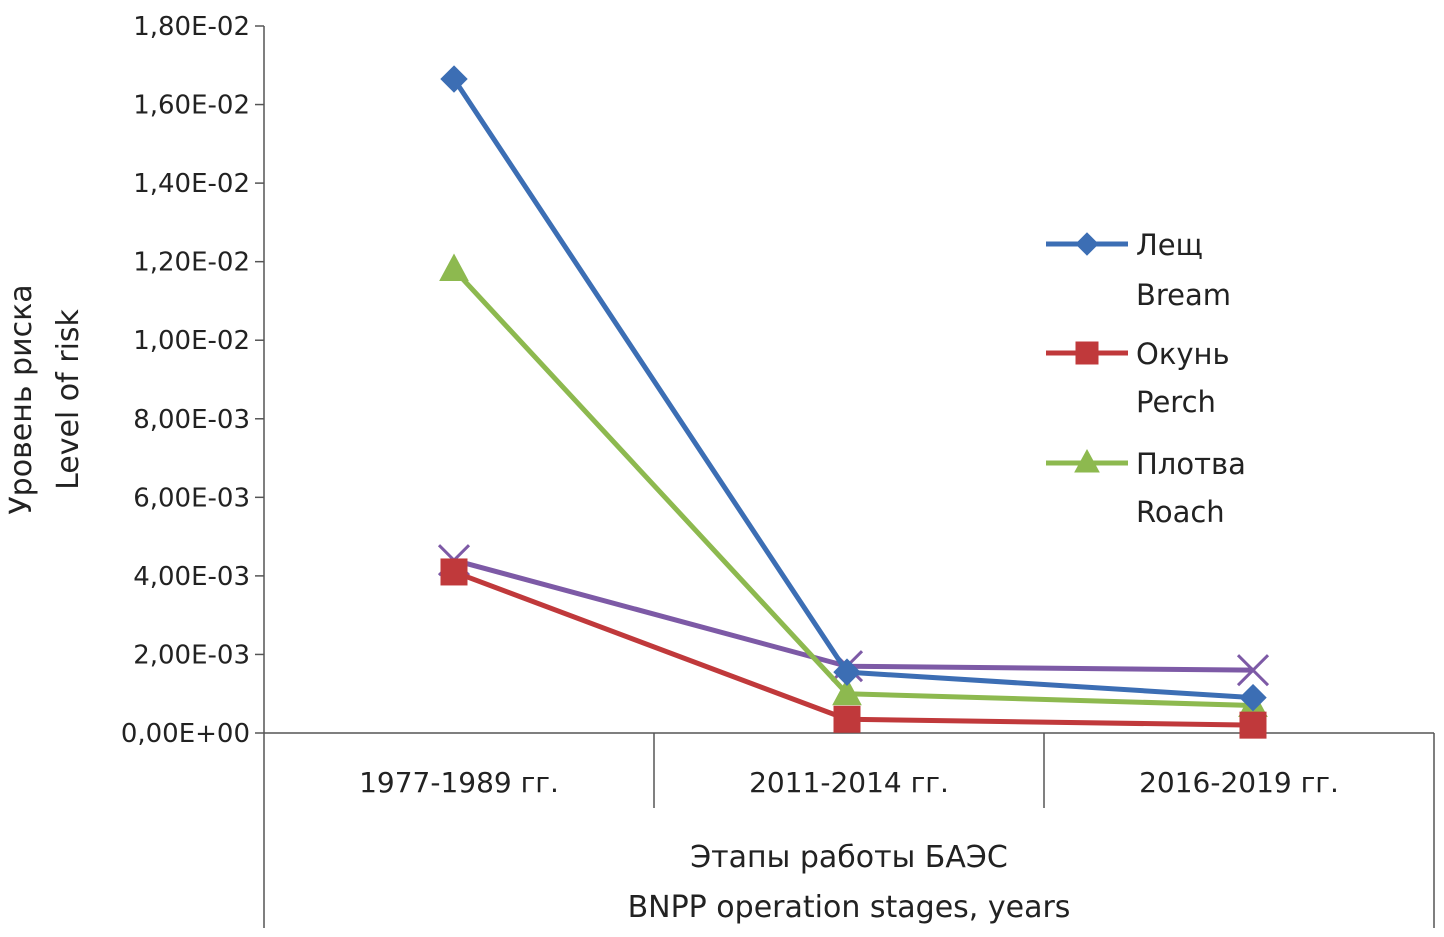 This screenshot has width=1444, height=937. I want to click on legend-label-ru: Плотва, so click(1191, 464).